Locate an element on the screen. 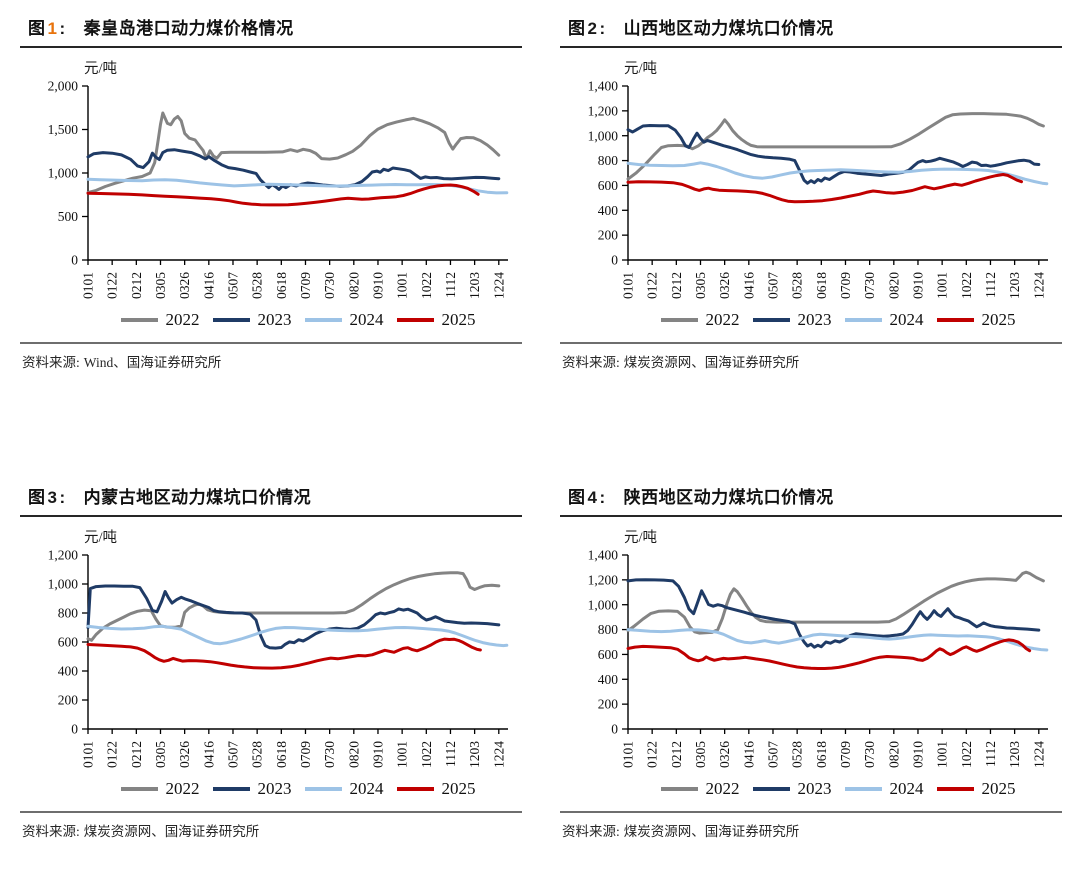 The height and width of the screenshot is (873, 1080). source-label: 资料来源: is located at coordinates (51, 362).